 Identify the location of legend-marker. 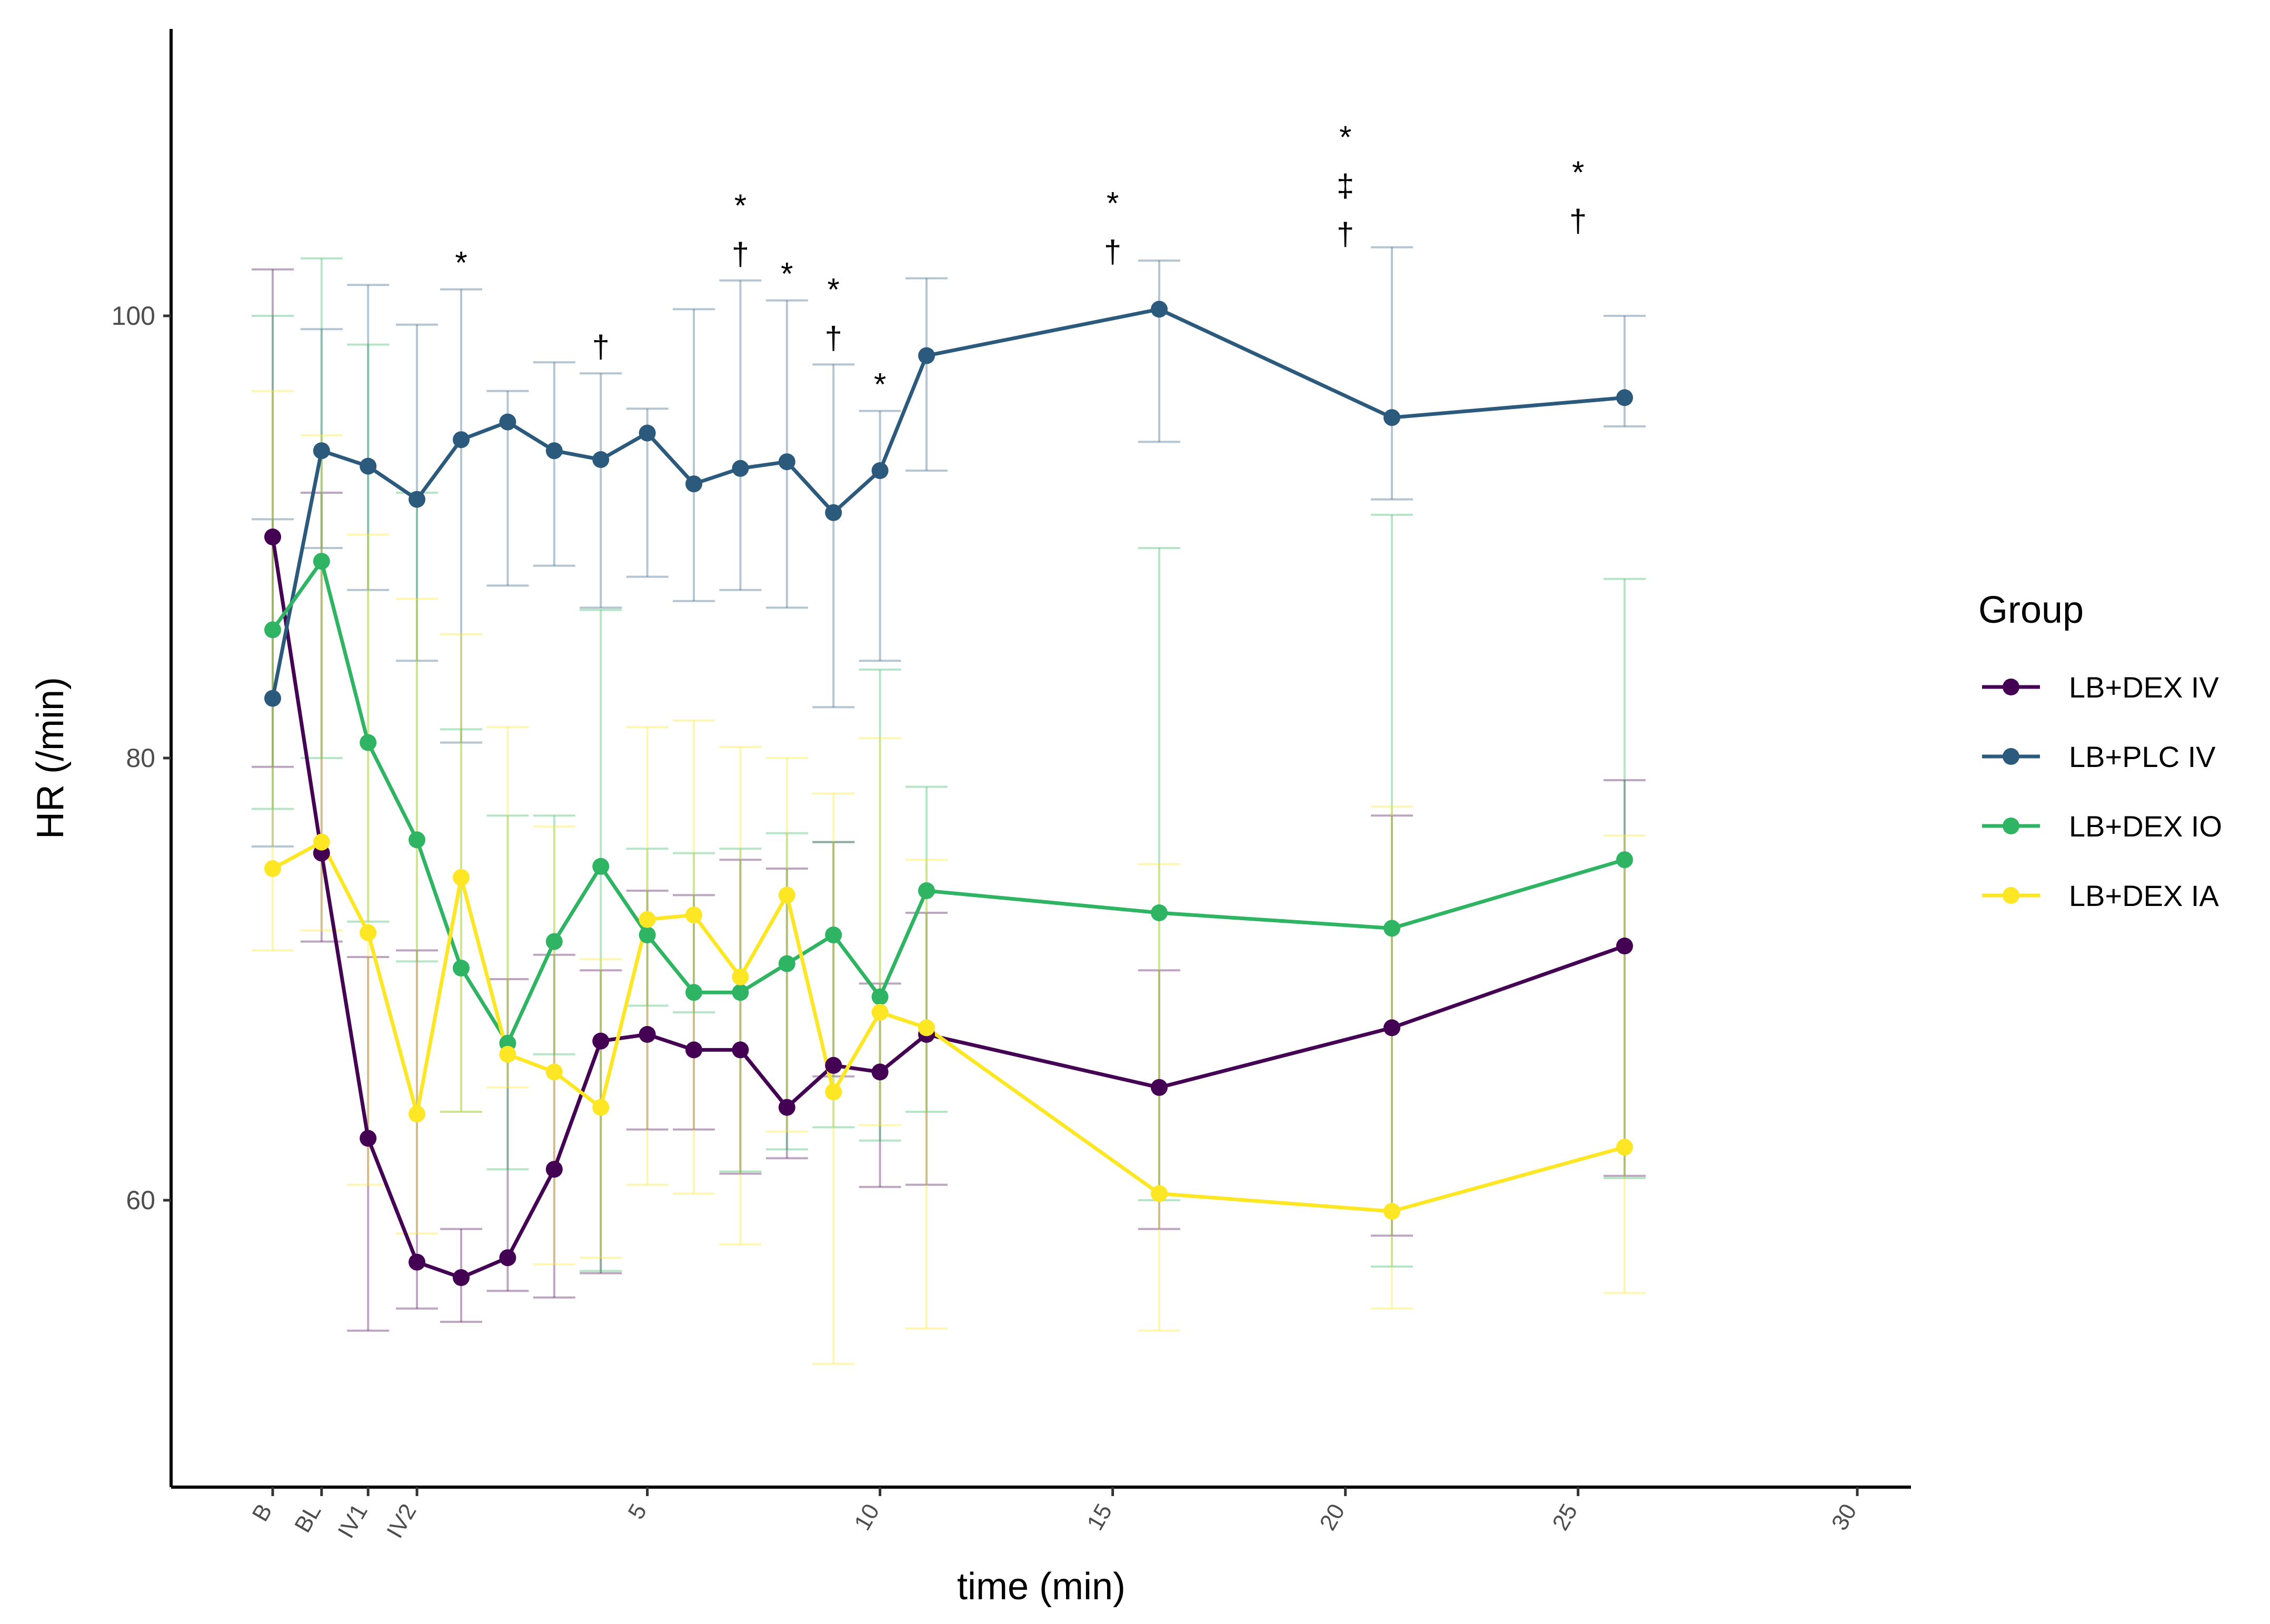
(2011, 826).